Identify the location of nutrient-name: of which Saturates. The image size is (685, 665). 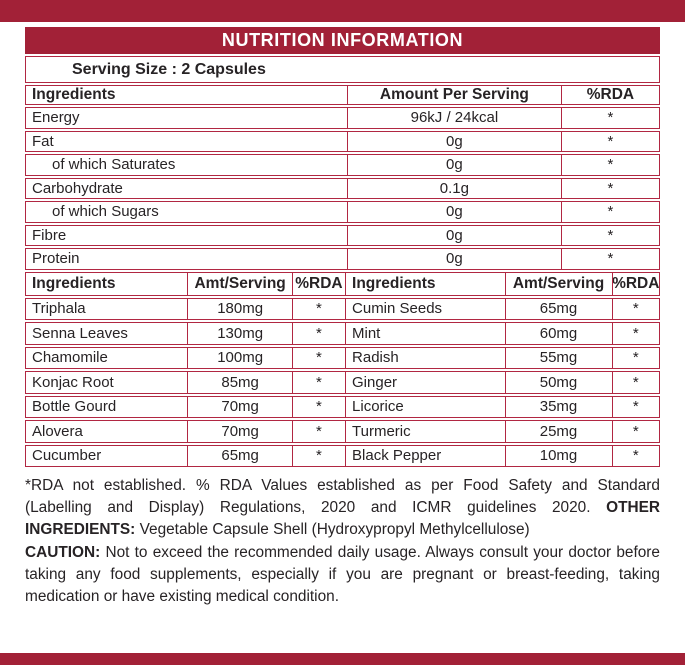
(114, 165).